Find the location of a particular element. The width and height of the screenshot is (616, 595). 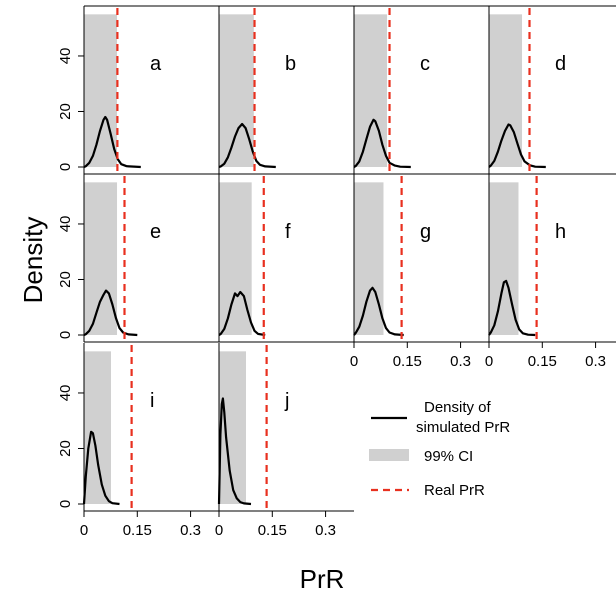

panel-label: g is located at coordinates (425, 232).